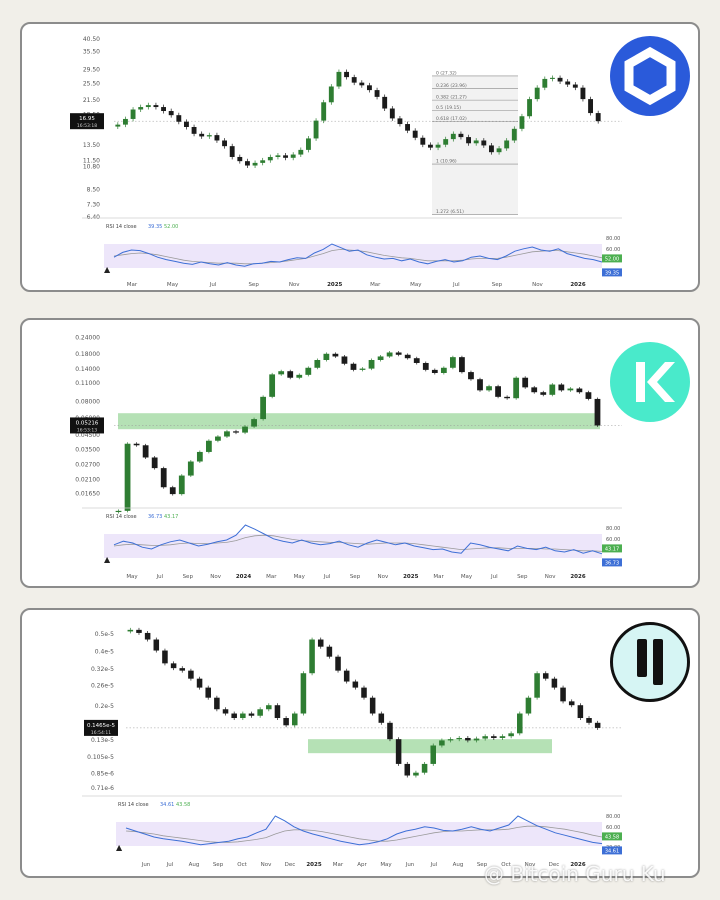 The height and width of the screenshot is (900, 720). I want to click on rsi-value: 39.35, so click(155, 227).